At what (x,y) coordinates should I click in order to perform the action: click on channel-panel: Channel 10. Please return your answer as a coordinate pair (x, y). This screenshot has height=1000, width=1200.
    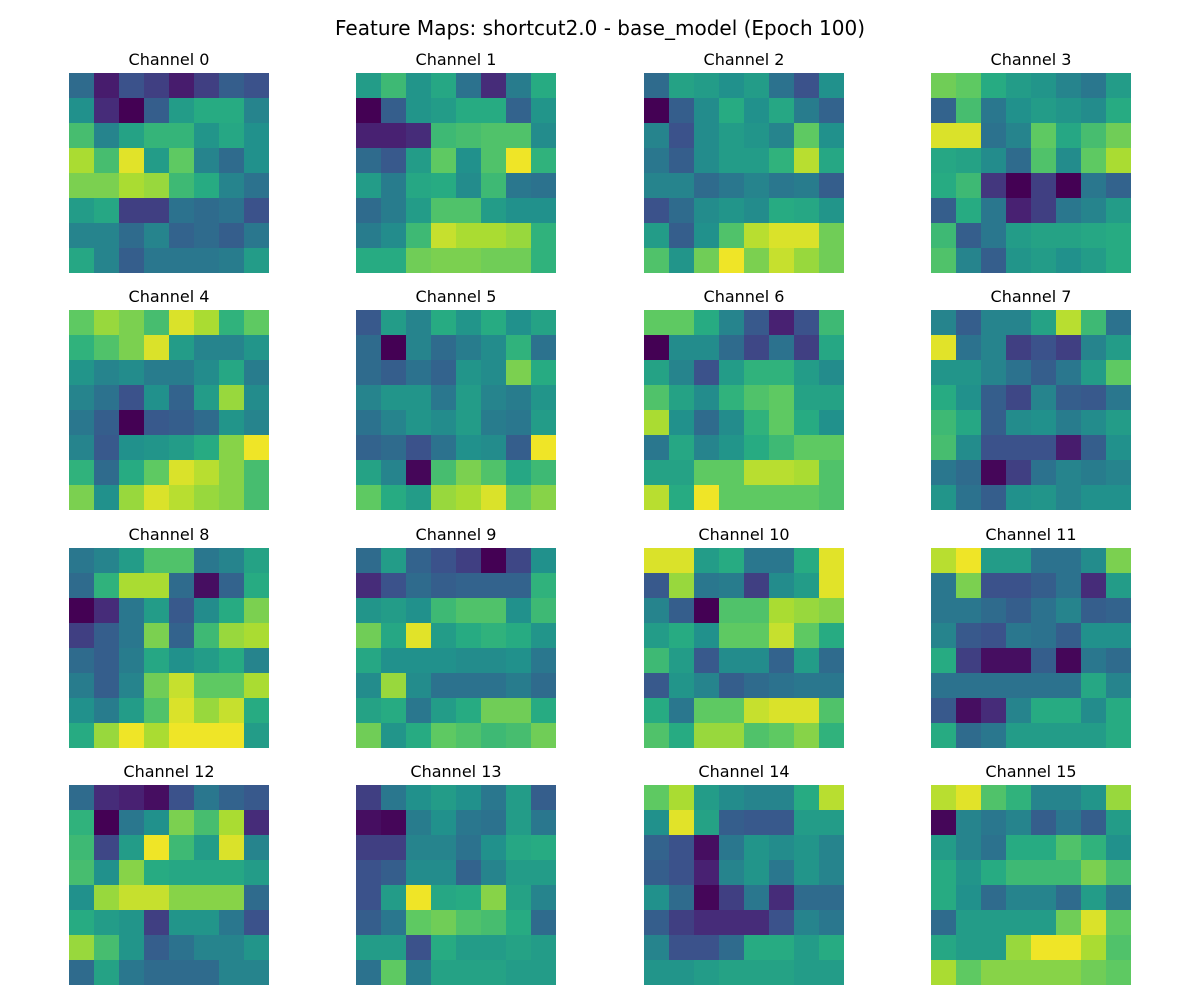
    Looking at the image, I should click on (744, 636).